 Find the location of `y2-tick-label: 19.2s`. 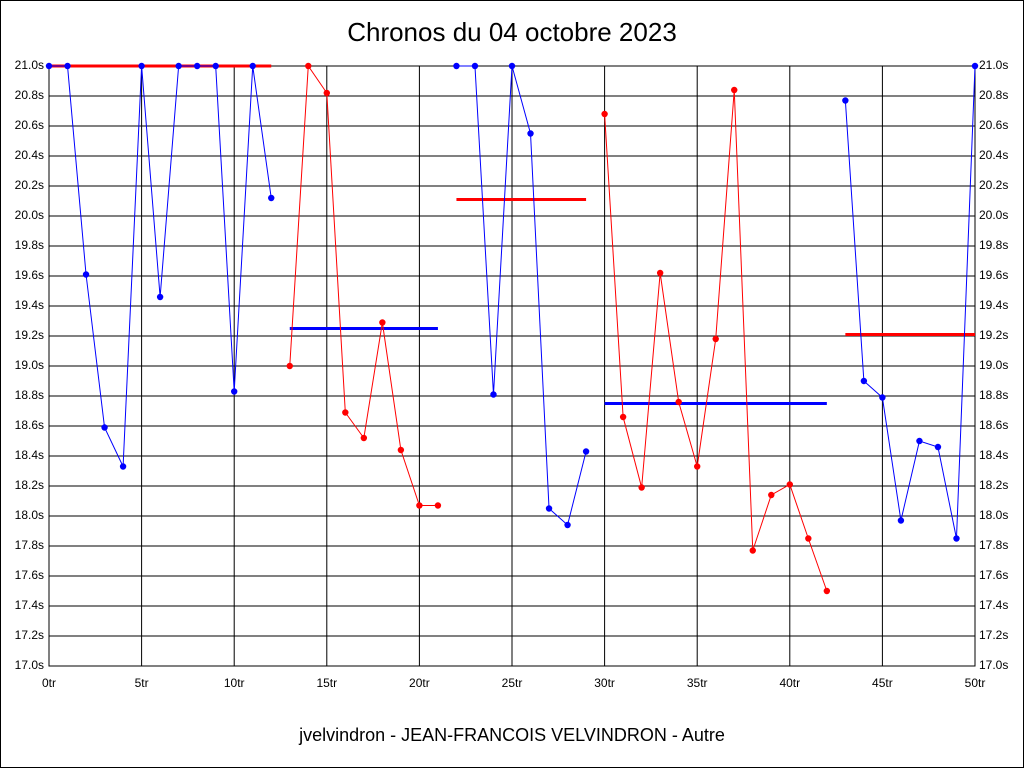

y2-tick-label: 19.2s is located at coordinates (993, 335).